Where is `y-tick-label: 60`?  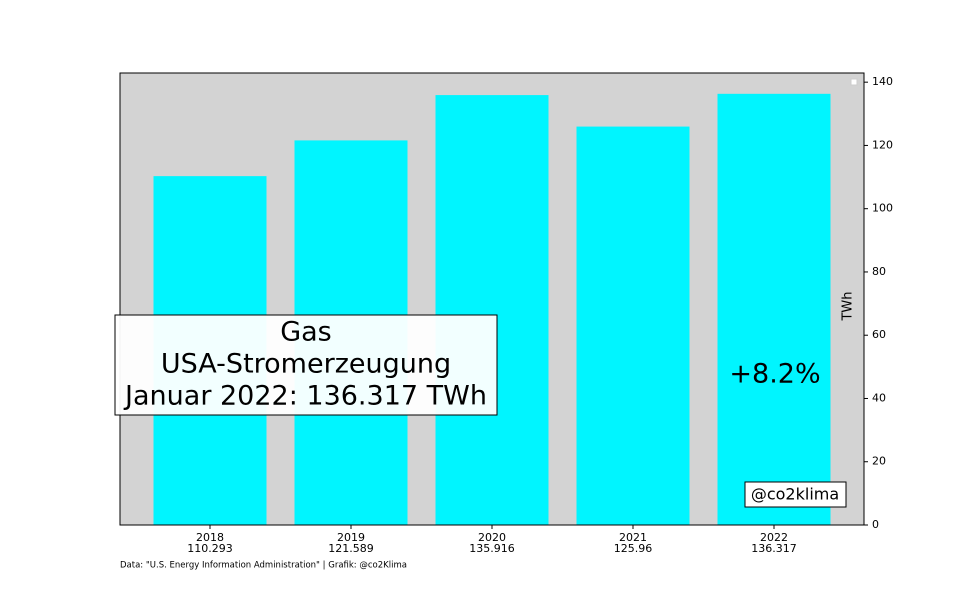 y-tick-label: 60 is located at coordinates (879, 334).